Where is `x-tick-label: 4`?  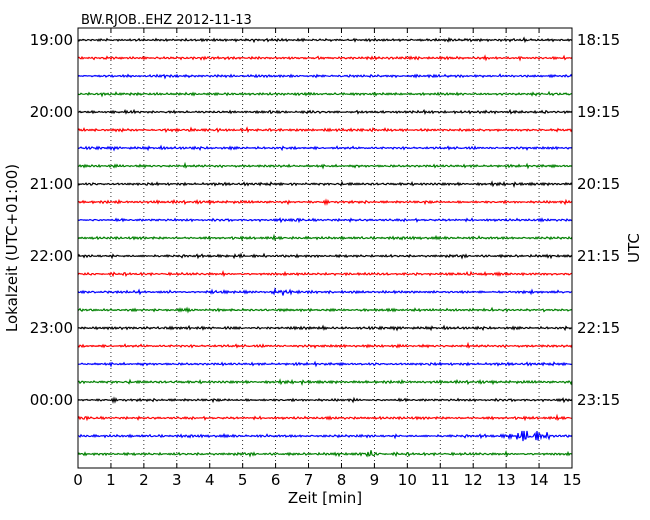
x-tick-label: 4 is located at coordinates (210, 480).